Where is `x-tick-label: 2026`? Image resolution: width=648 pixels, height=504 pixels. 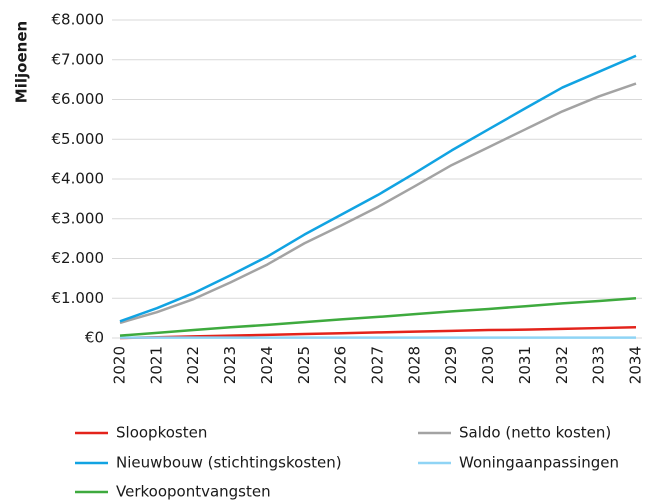 x-tick-label: 2026 is located at coordinates (341, 365).